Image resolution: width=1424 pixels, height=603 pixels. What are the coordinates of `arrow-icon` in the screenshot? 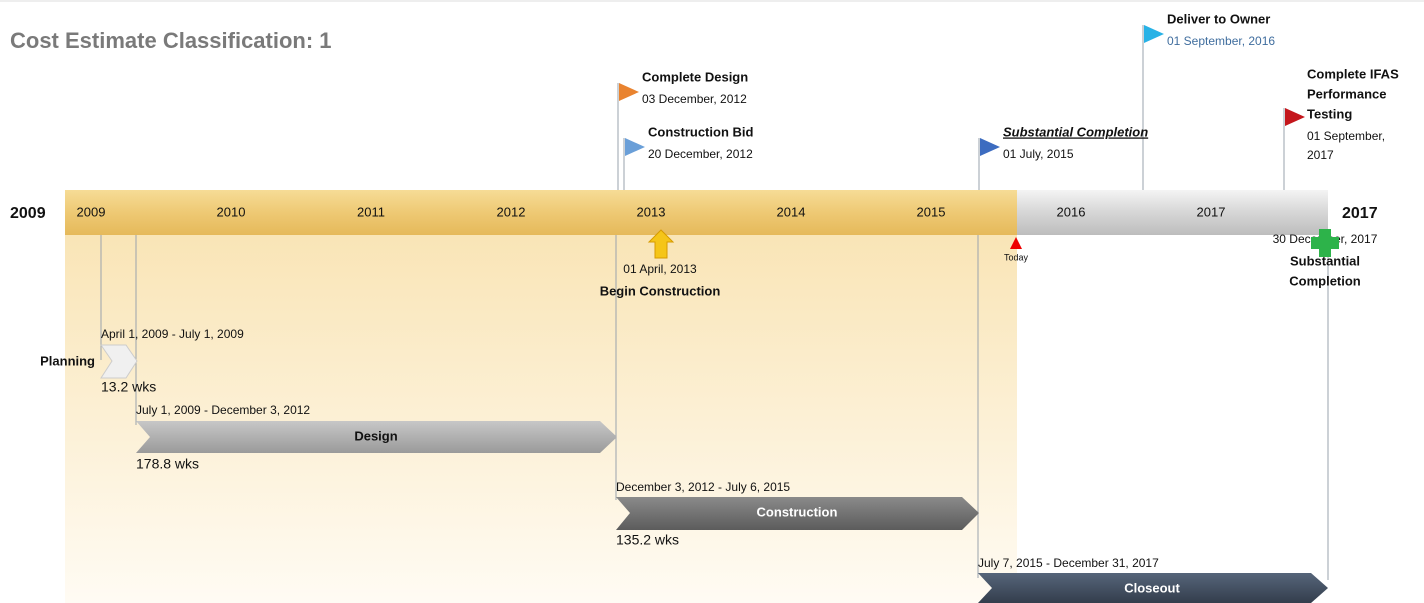 It's located at (661, 244).